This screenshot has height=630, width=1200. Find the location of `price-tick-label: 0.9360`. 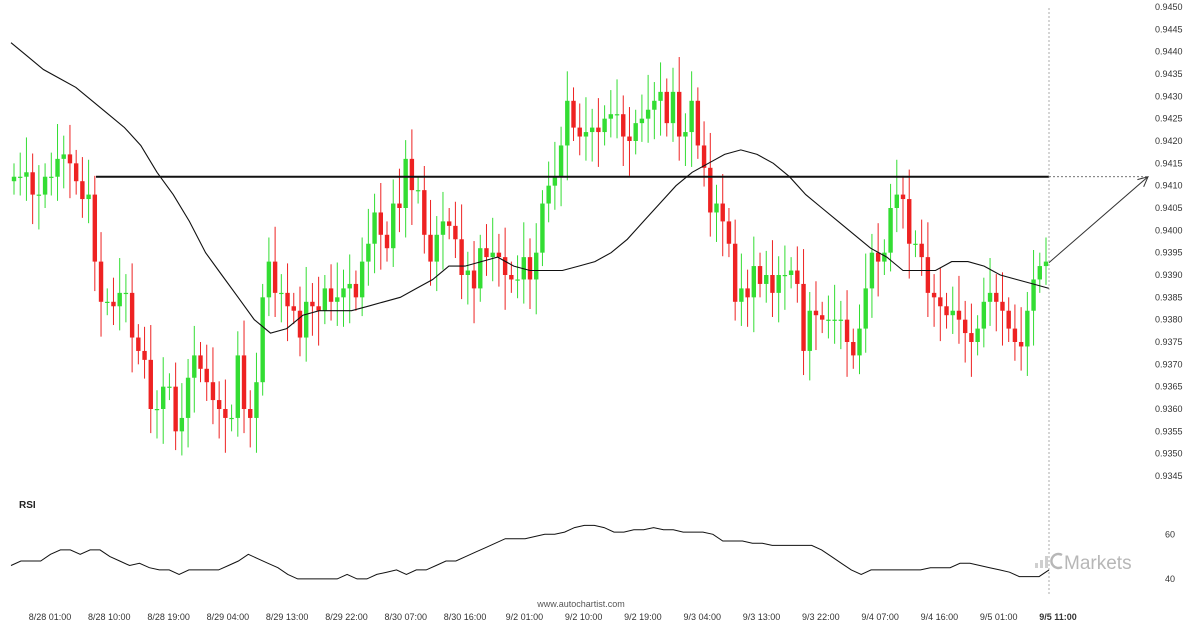

price-tick-label: 0.9360 is located at coordinates (1169, 409).